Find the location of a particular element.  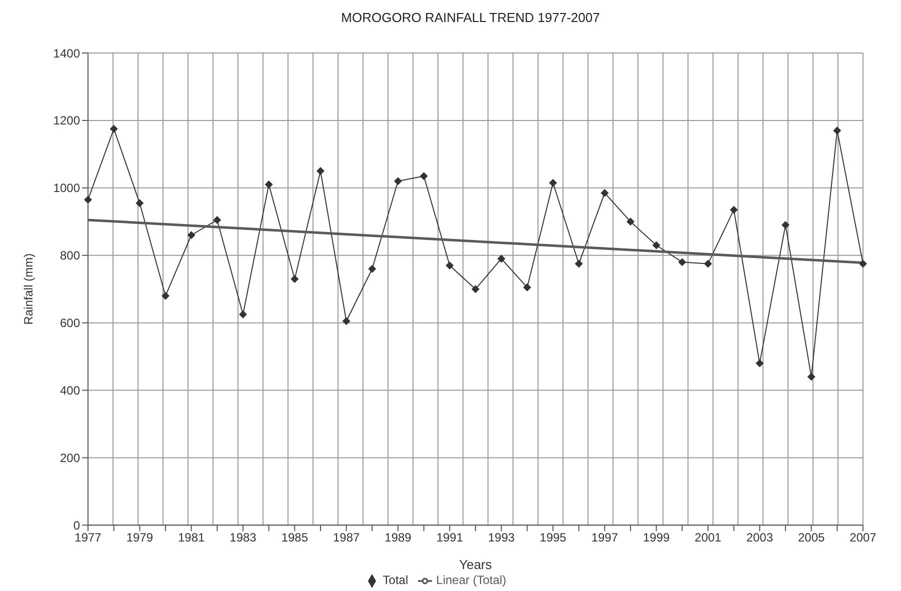

chart-title: MOROGORO RAINFALL TREND 1977-2007 is located at coordinates (470, 17).